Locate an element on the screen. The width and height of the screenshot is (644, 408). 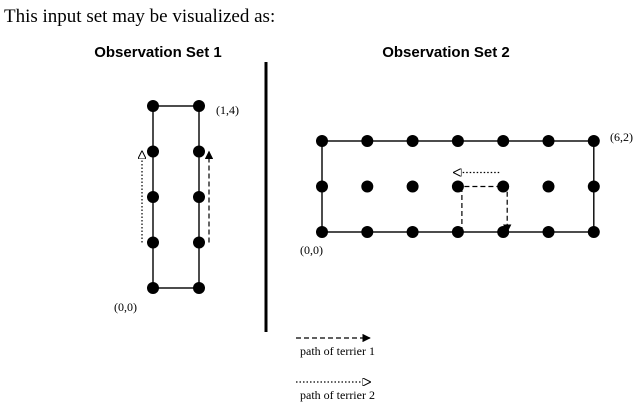
set-1-corner-label: (1,4) is located at coordinates (227, 110).